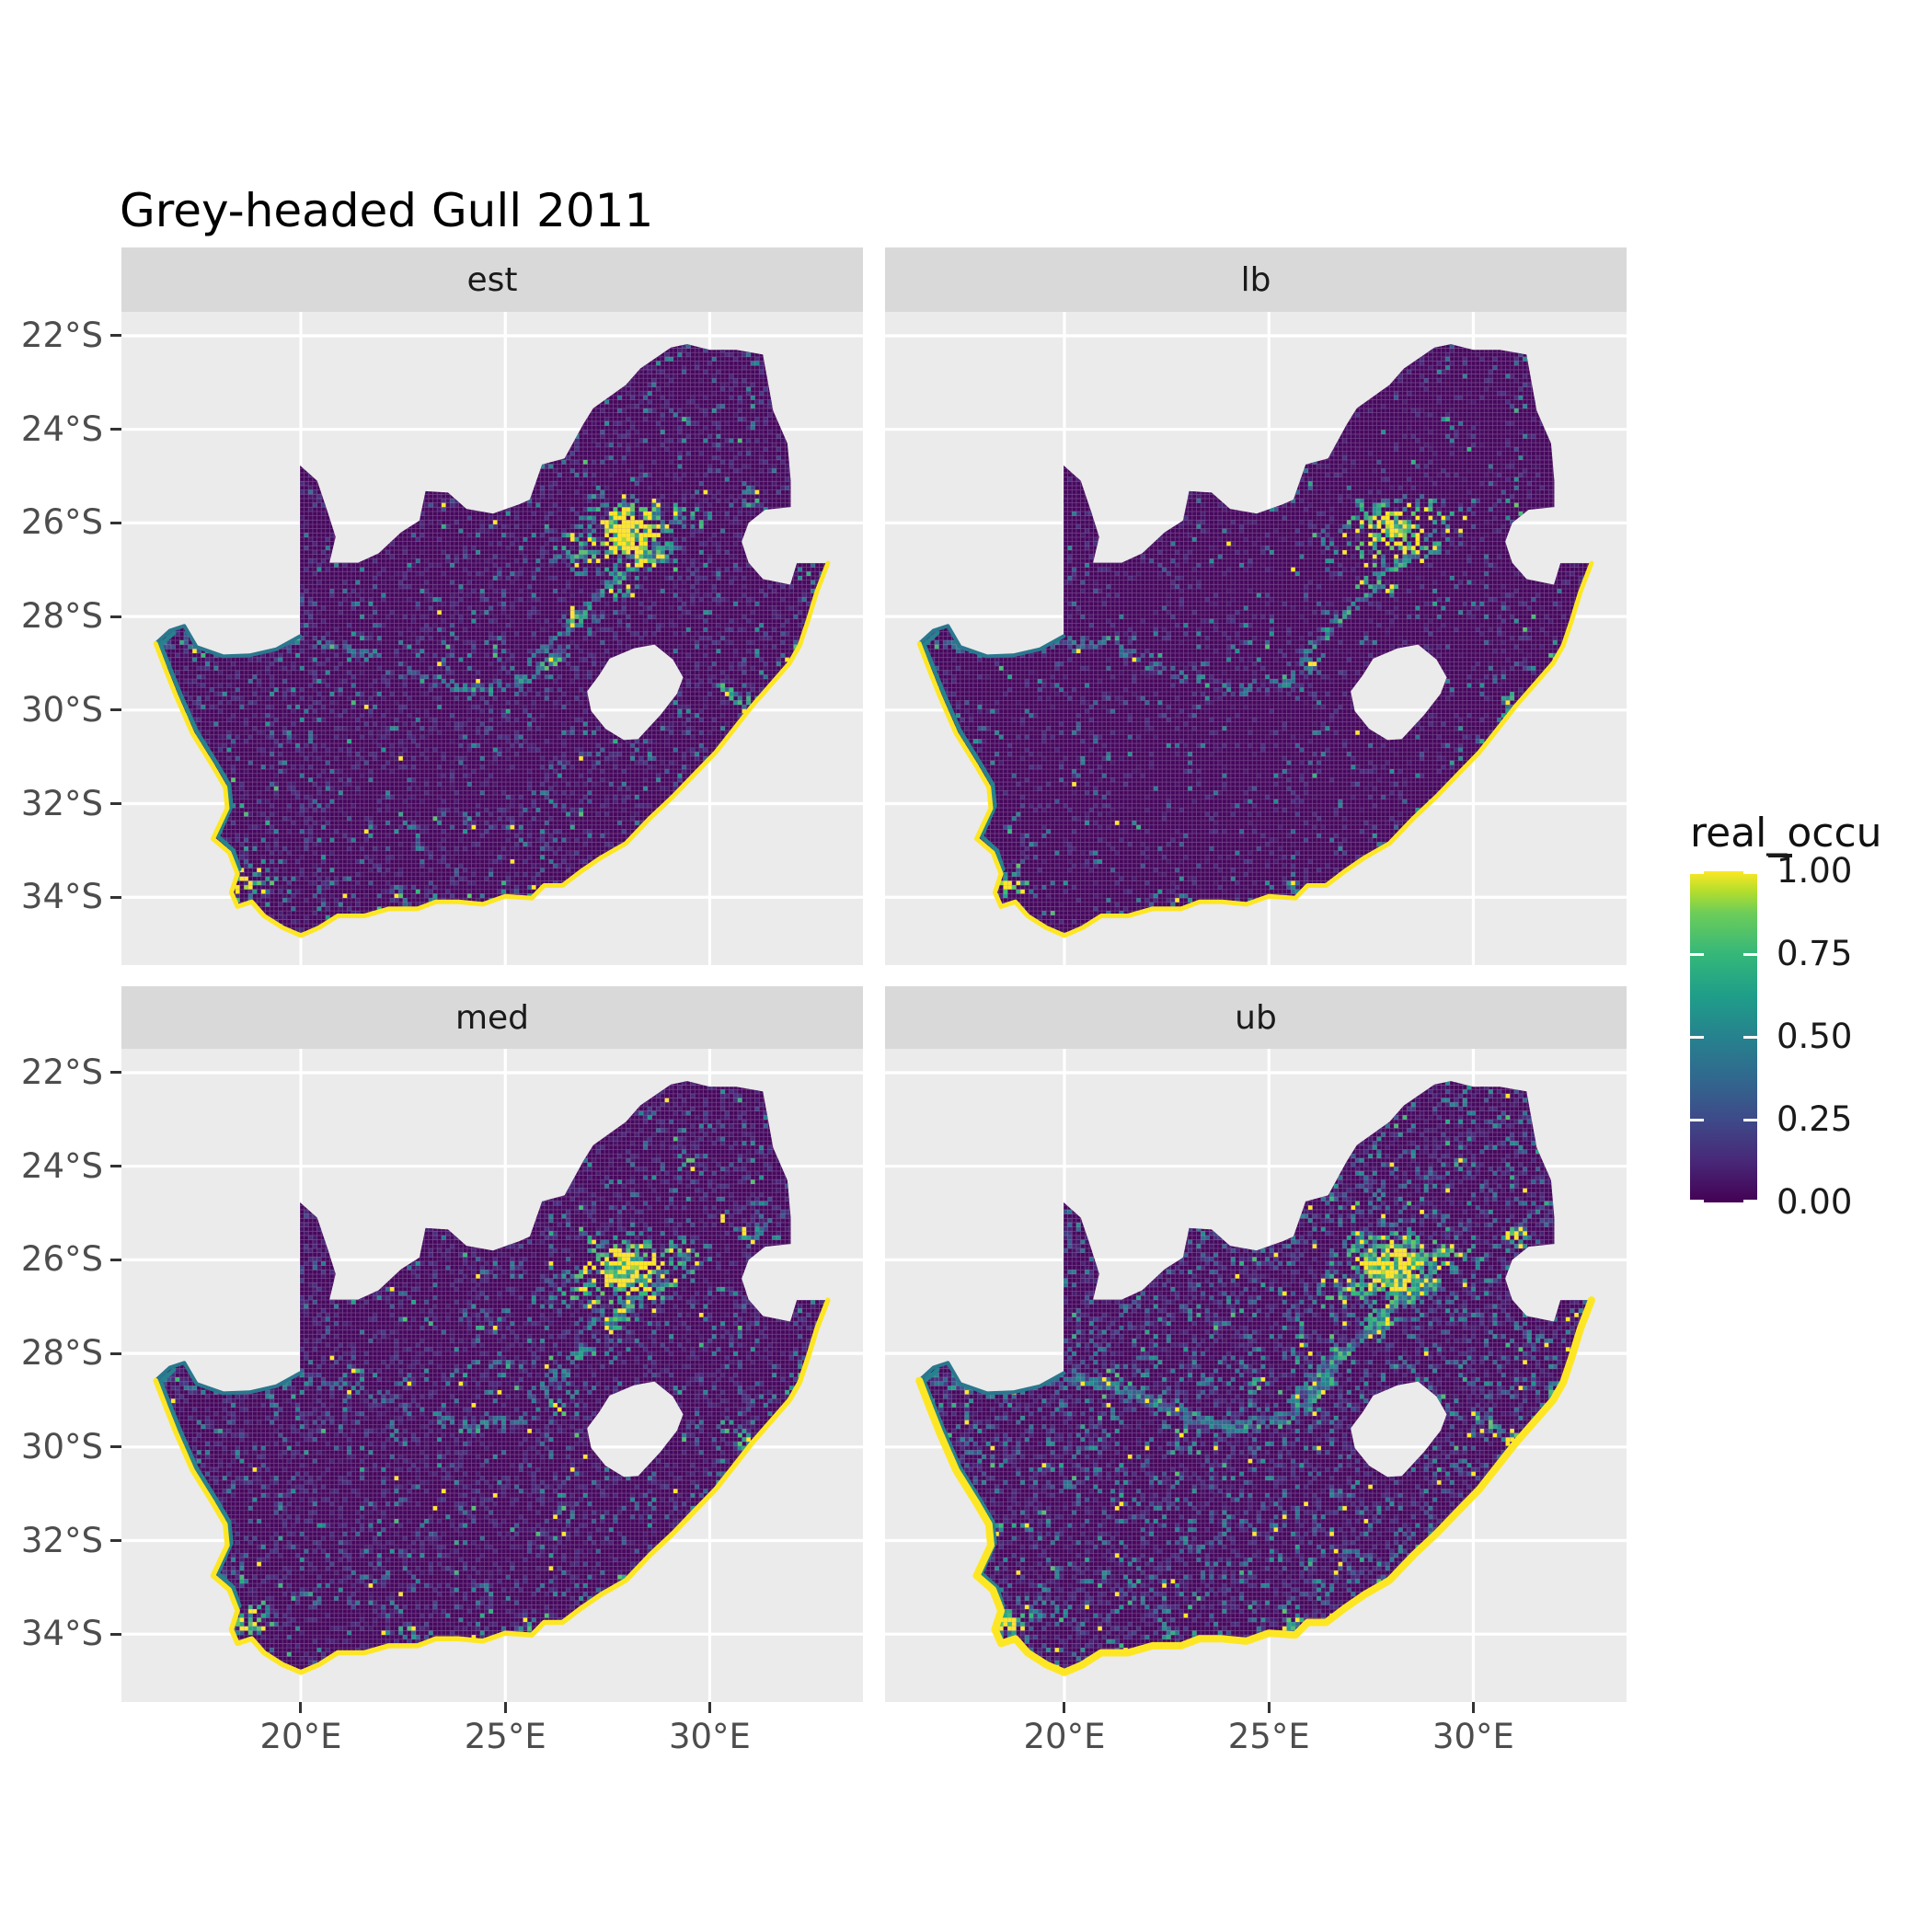 This screenshot has height=1932, width=1932. What do you see at coordinates (1256, 638) in the screenshot?
I see `map-panel-lb` at bounding box center [1256, 638].